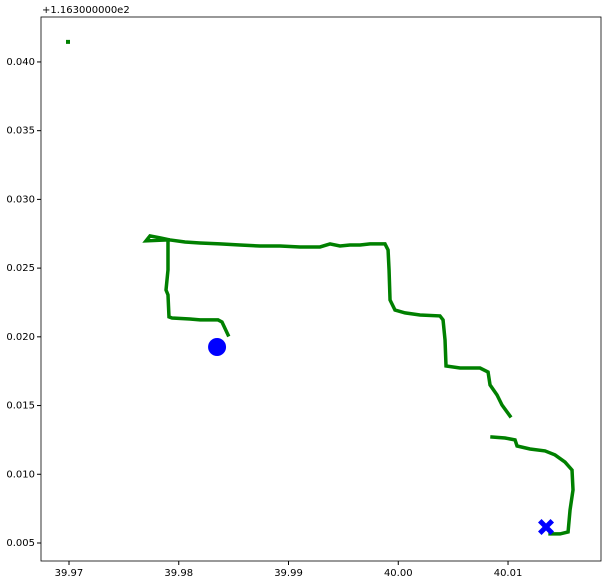  I want to click on x-tick-label: 40.01, so click(508, 573).